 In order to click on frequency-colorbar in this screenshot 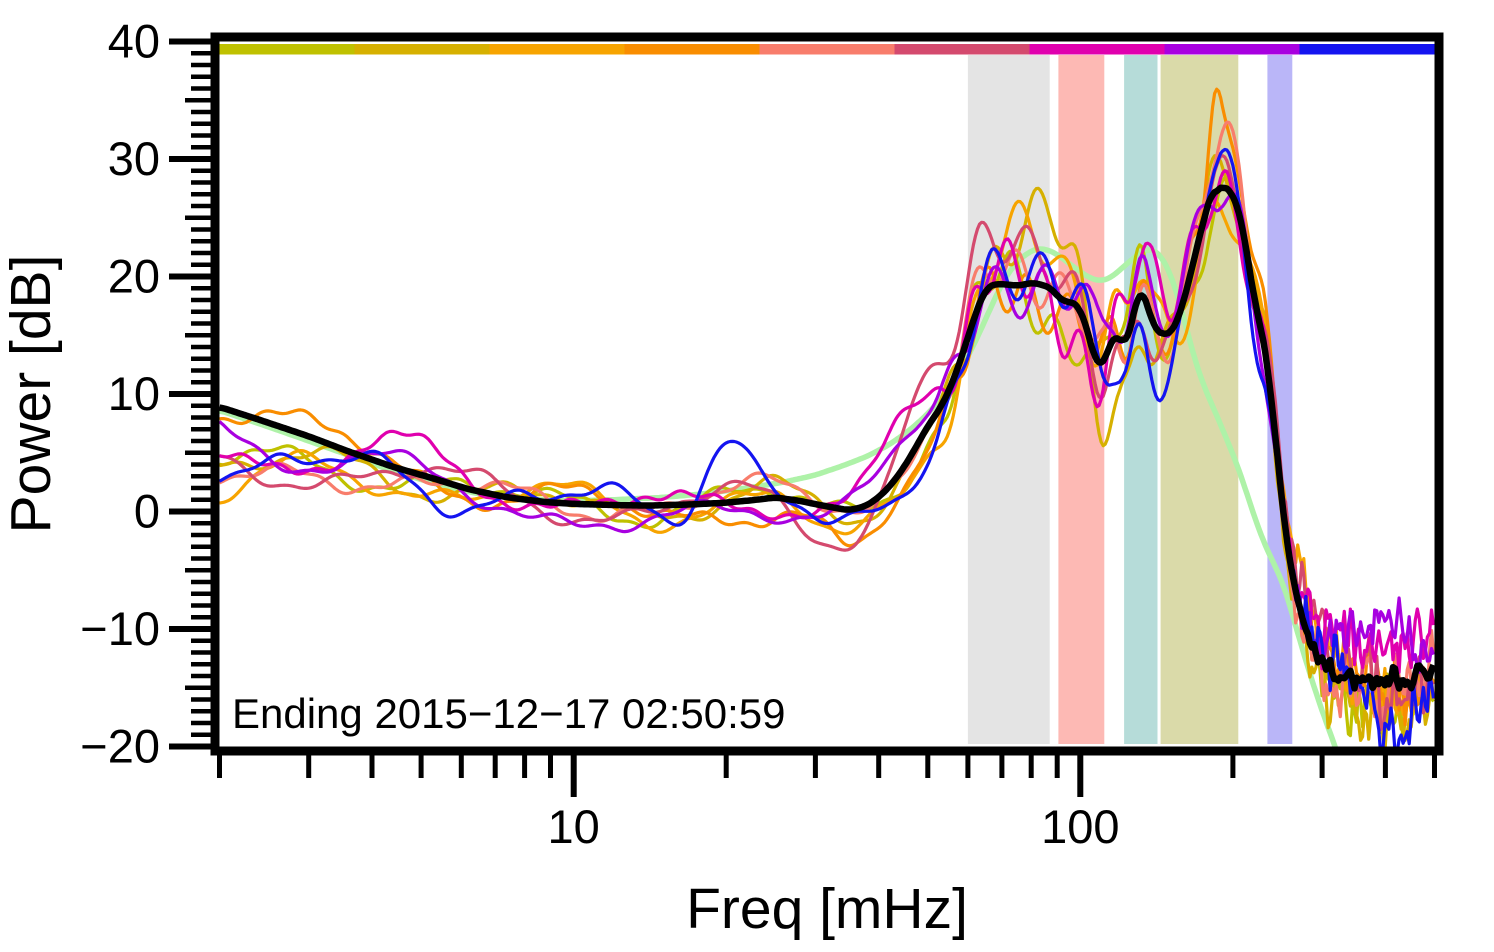, I will do `click(827, 49)`.